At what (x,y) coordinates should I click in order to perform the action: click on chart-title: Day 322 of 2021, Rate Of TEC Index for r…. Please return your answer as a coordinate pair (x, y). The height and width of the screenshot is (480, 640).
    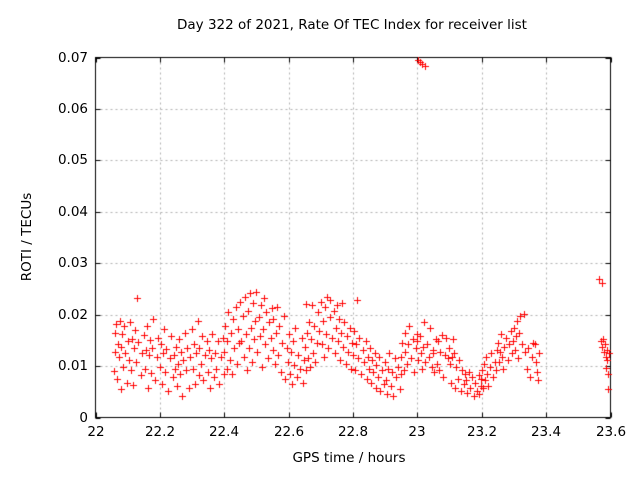
    Looking at the image, I should click on (352, 25).